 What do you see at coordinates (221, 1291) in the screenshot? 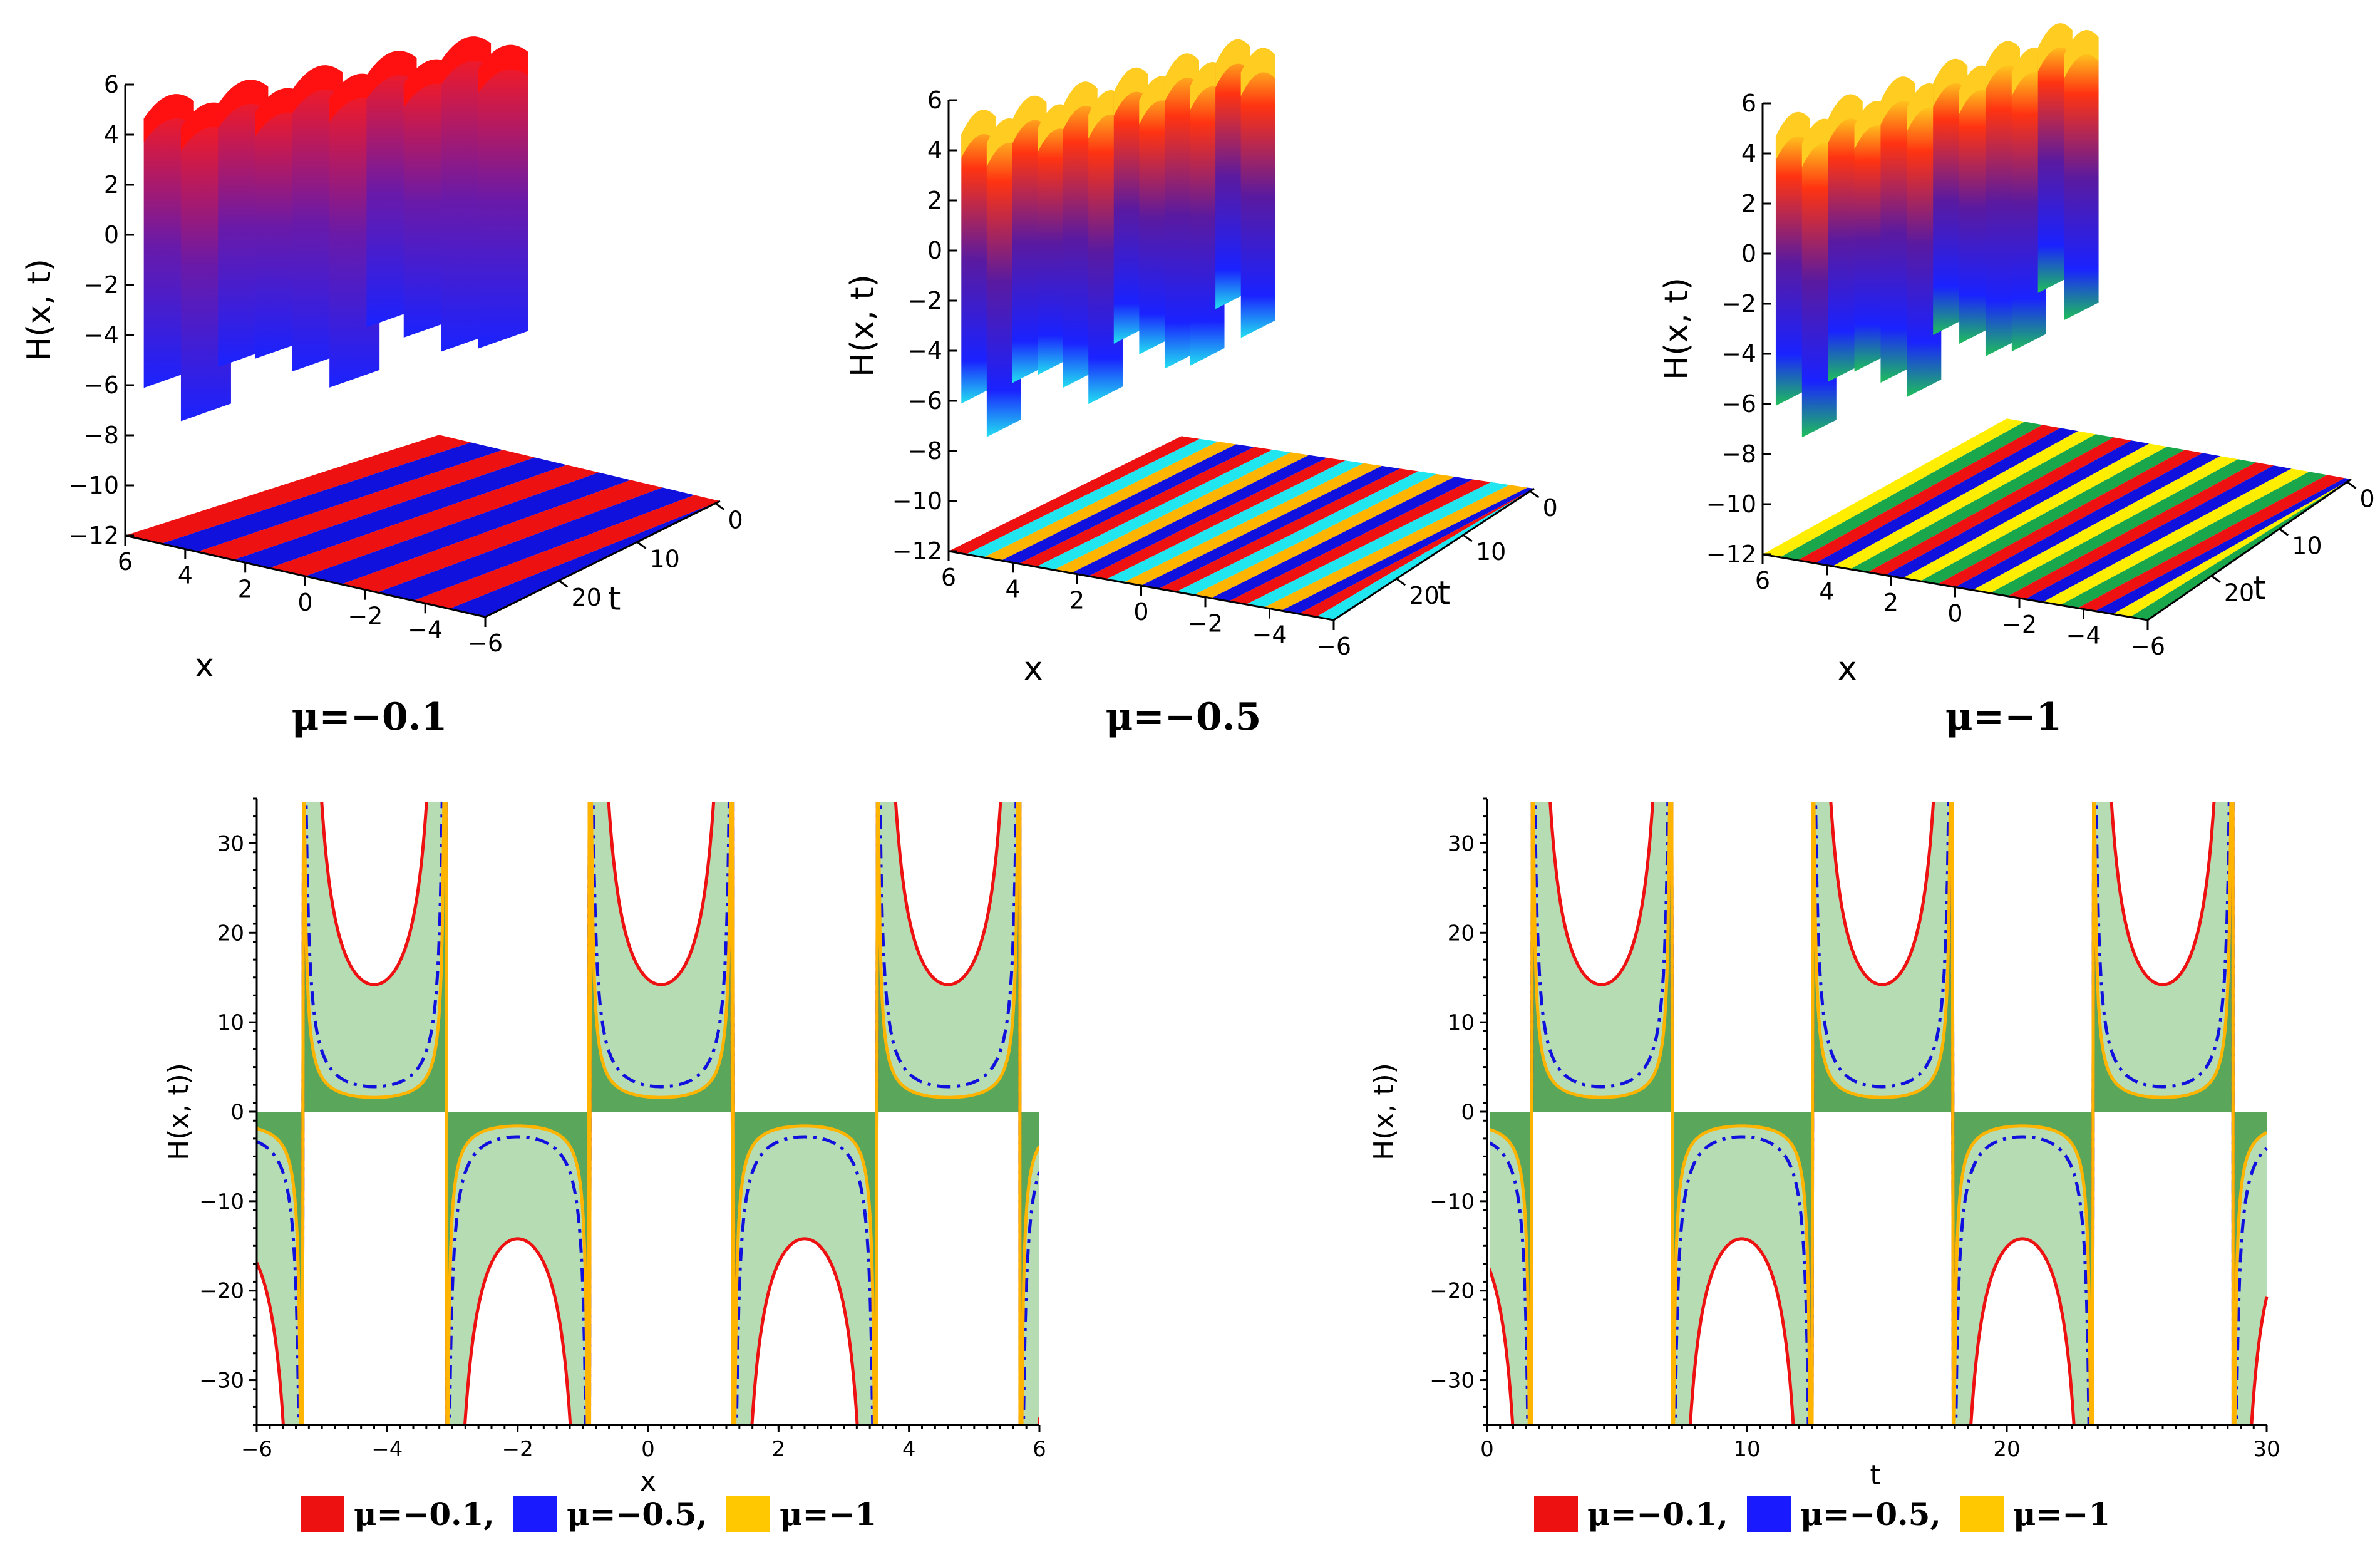
I see `y-tick-label: −20` at bounding box center [221, 1291].